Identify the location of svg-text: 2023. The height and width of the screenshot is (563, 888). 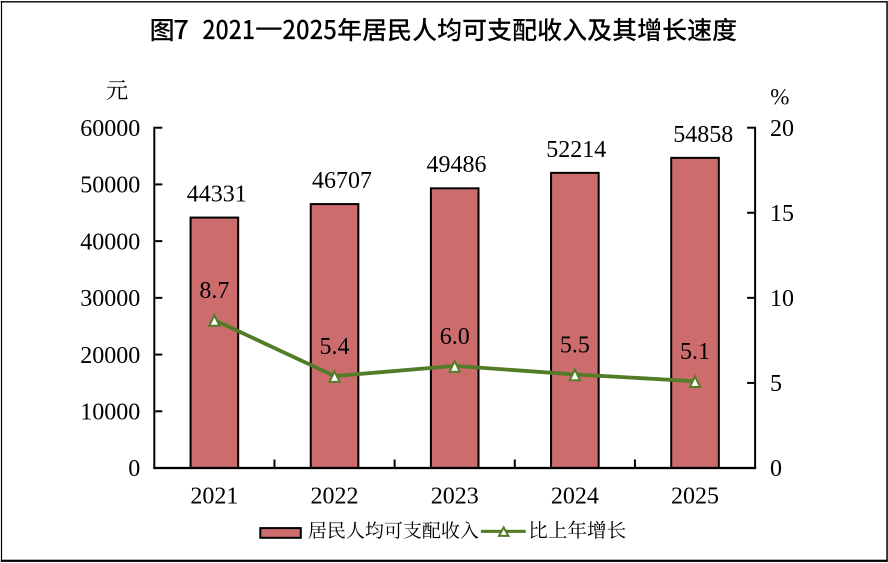
(455, 496).